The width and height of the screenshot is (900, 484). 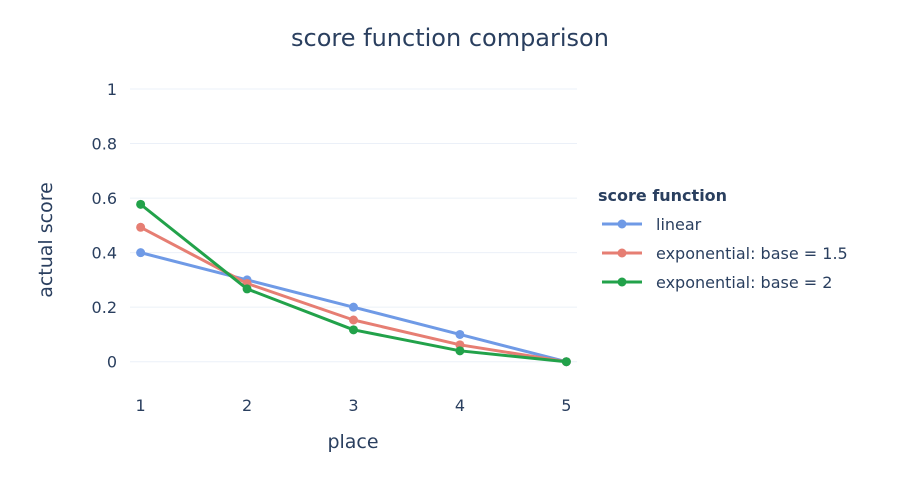 What do you see at coordinates (104, 198) in the screenshot?
I see `y-tick-label: 0.6` at bounding box center [104, 198].